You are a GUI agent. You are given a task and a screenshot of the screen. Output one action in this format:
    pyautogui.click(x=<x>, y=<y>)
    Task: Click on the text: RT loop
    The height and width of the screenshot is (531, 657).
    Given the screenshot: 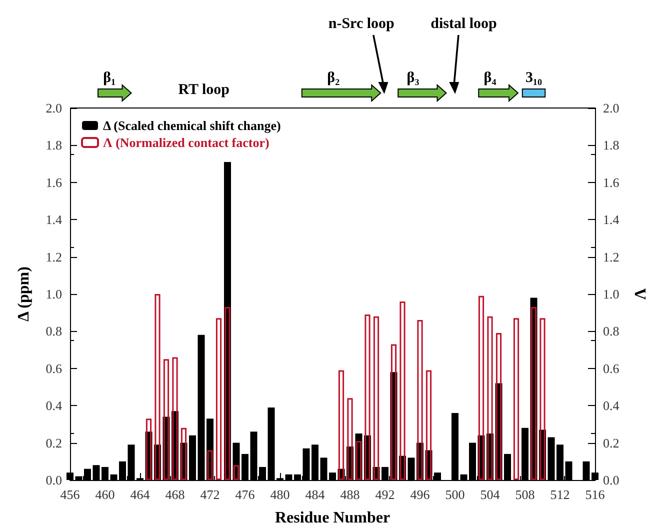 What is the action you would take?
    pyautogui.click(x=204, y=90)
    